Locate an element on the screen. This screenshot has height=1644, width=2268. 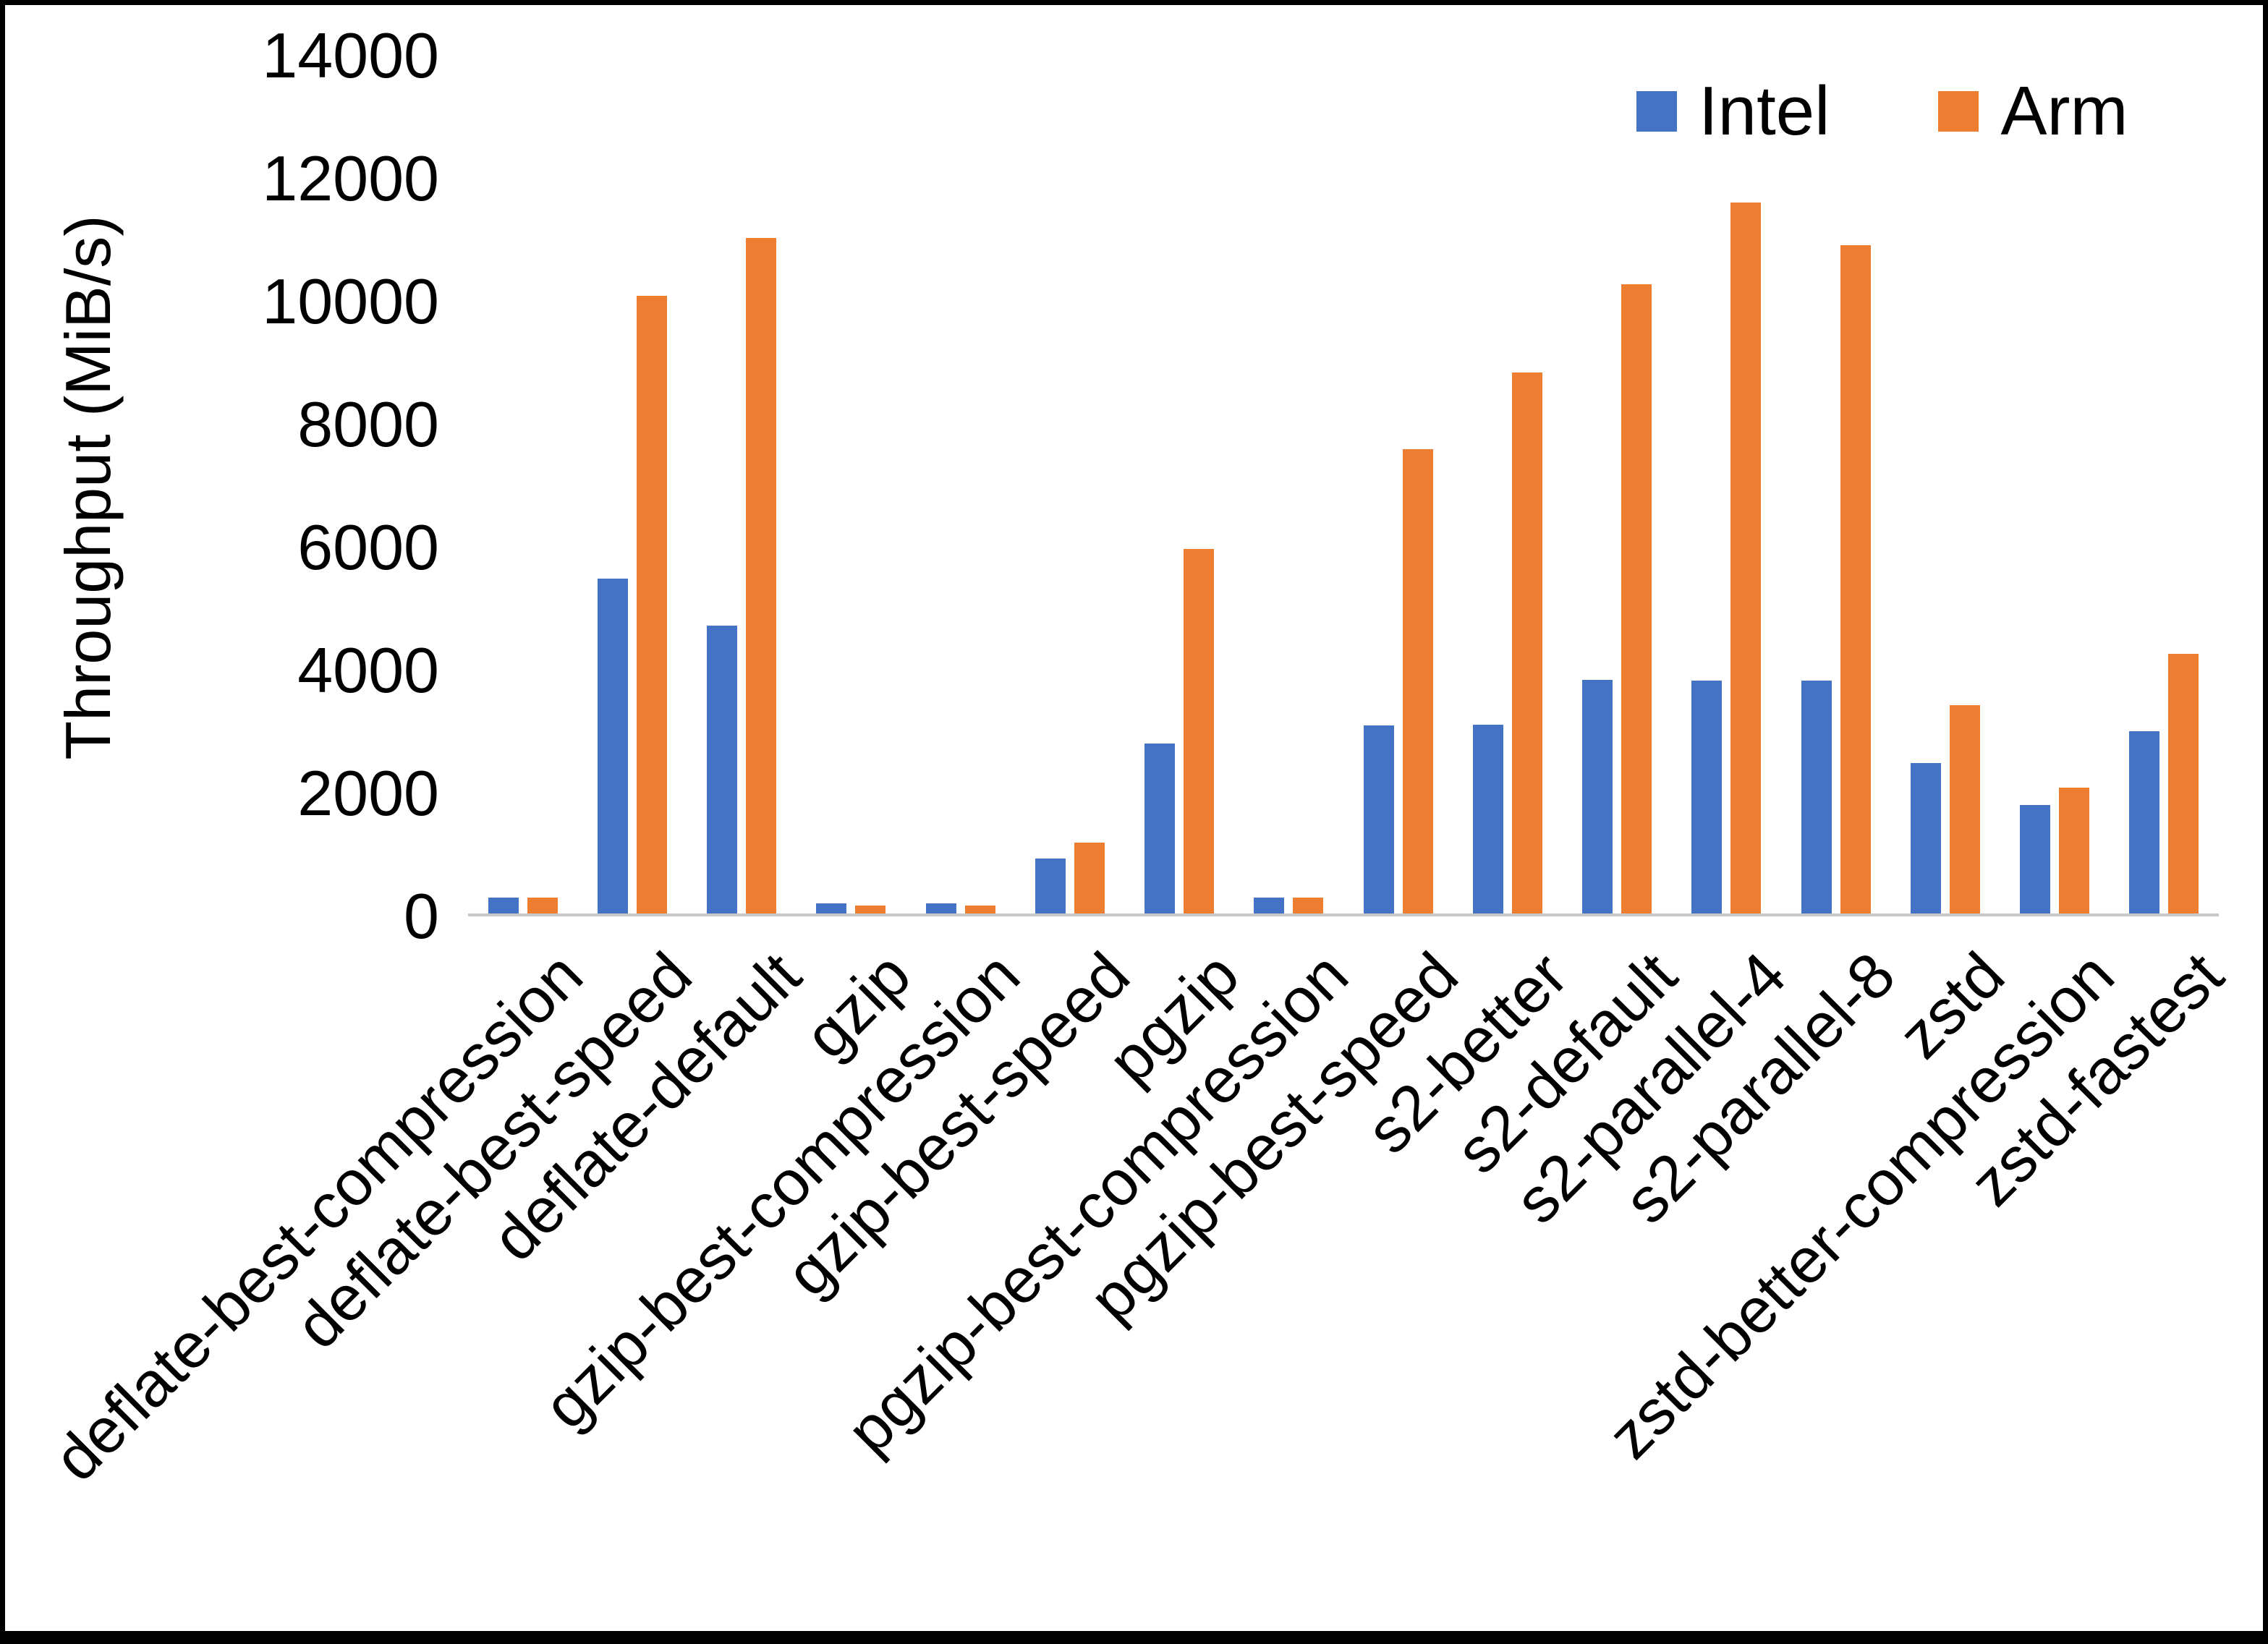
bar-intel-gzip-best-compression is located at coordinates (940, 908).